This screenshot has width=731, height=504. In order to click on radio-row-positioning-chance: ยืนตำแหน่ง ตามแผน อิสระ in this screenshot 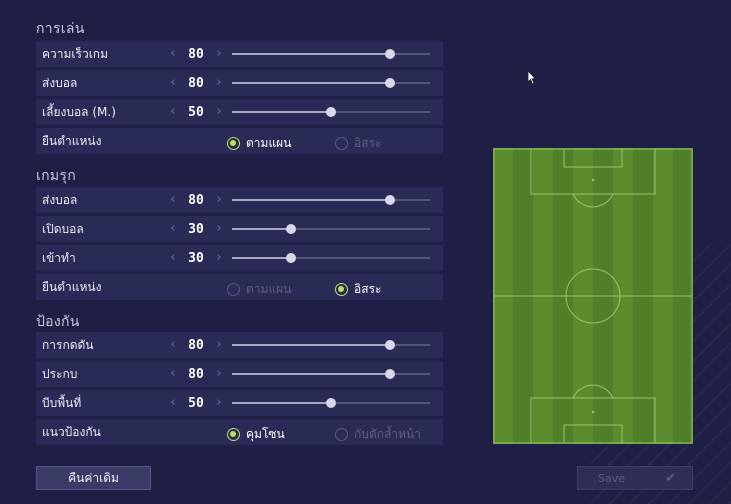, I will do `click(239, 287)`.